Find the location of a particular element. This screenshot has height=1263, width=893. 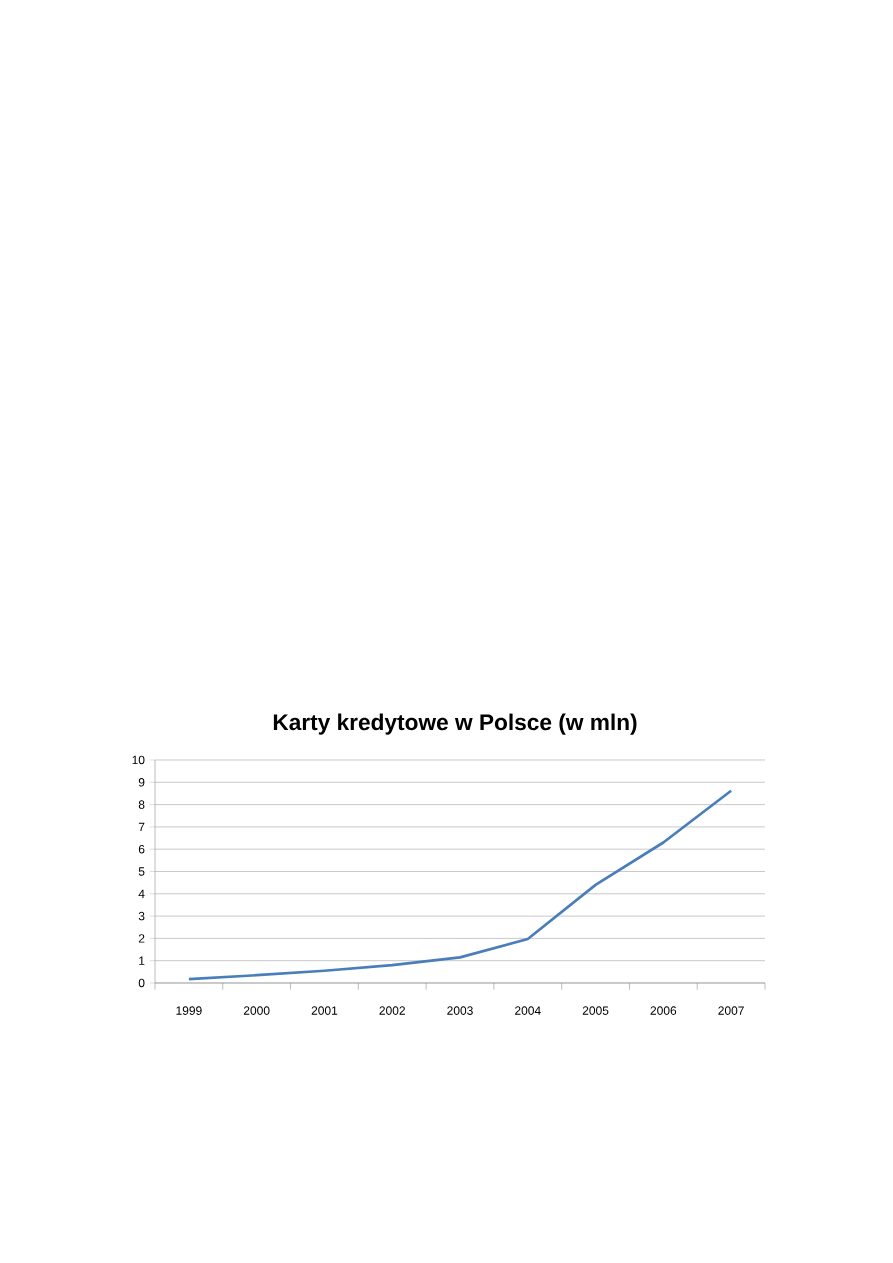

x-tick-label: 2003 is located at coordinates (460, 1010).